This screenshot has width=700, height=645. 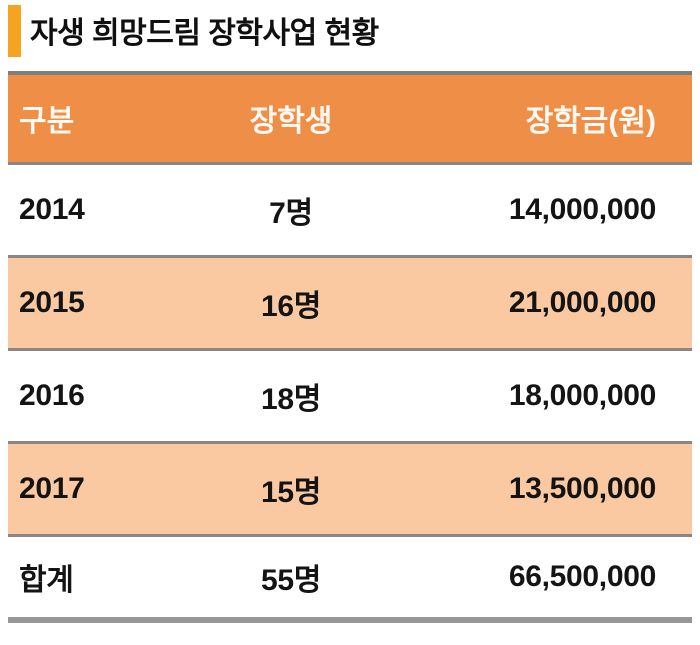 What do you see at coordinates (52, 302) in the screenshot?
I see `cell-year: 2015` at bounding box center [52, 302].